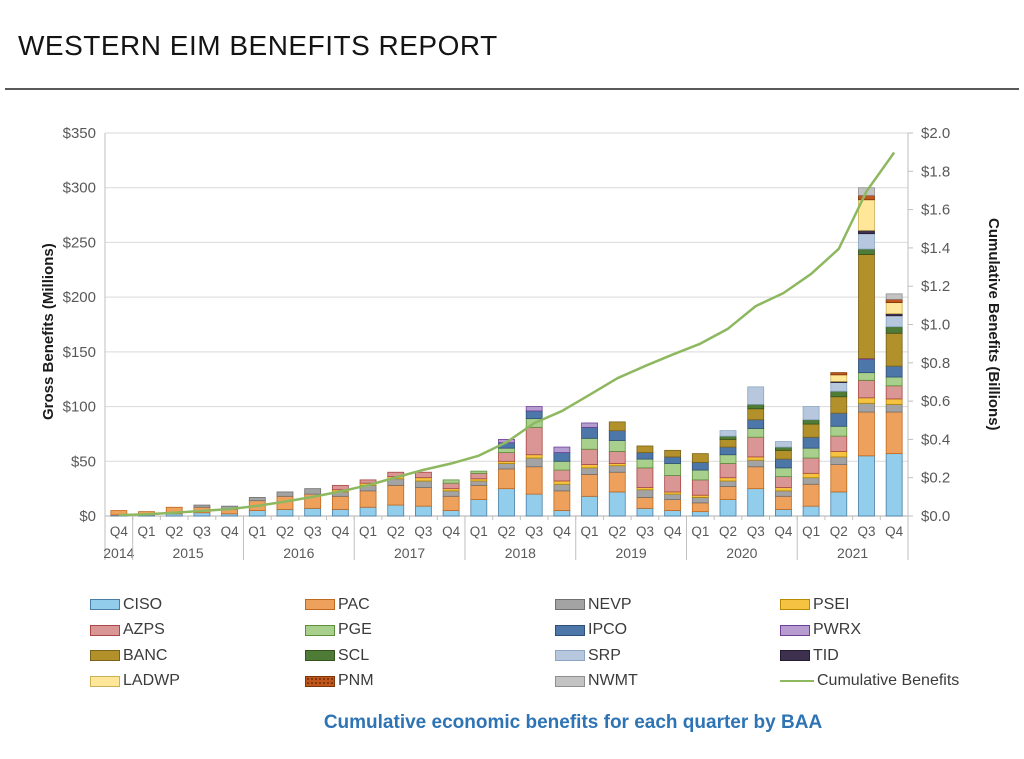 The width and height of the screenshot is (1024, 759). What do you see at coordinates (667, 630) in the screenshot?
I see `legend-item-ipco: IPCO` at bounding box center [667, 630].